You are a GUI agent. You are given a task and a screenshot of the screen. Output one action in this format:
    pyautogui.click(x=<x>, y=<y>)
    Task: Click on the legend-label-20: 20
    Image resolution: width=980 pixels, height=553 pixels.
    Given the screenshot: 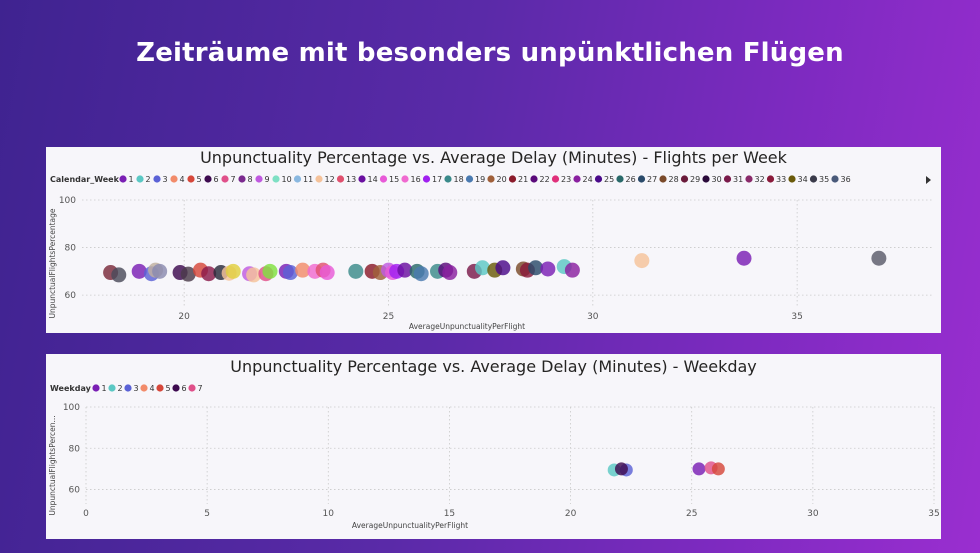 What is the action you would take?
    pyautogui.click(x=502, y=179)
    